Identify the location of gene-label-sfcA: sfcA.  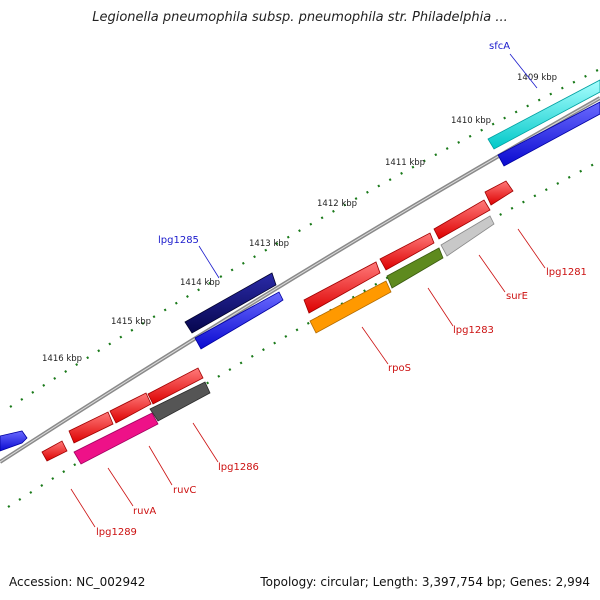
(499, 46).